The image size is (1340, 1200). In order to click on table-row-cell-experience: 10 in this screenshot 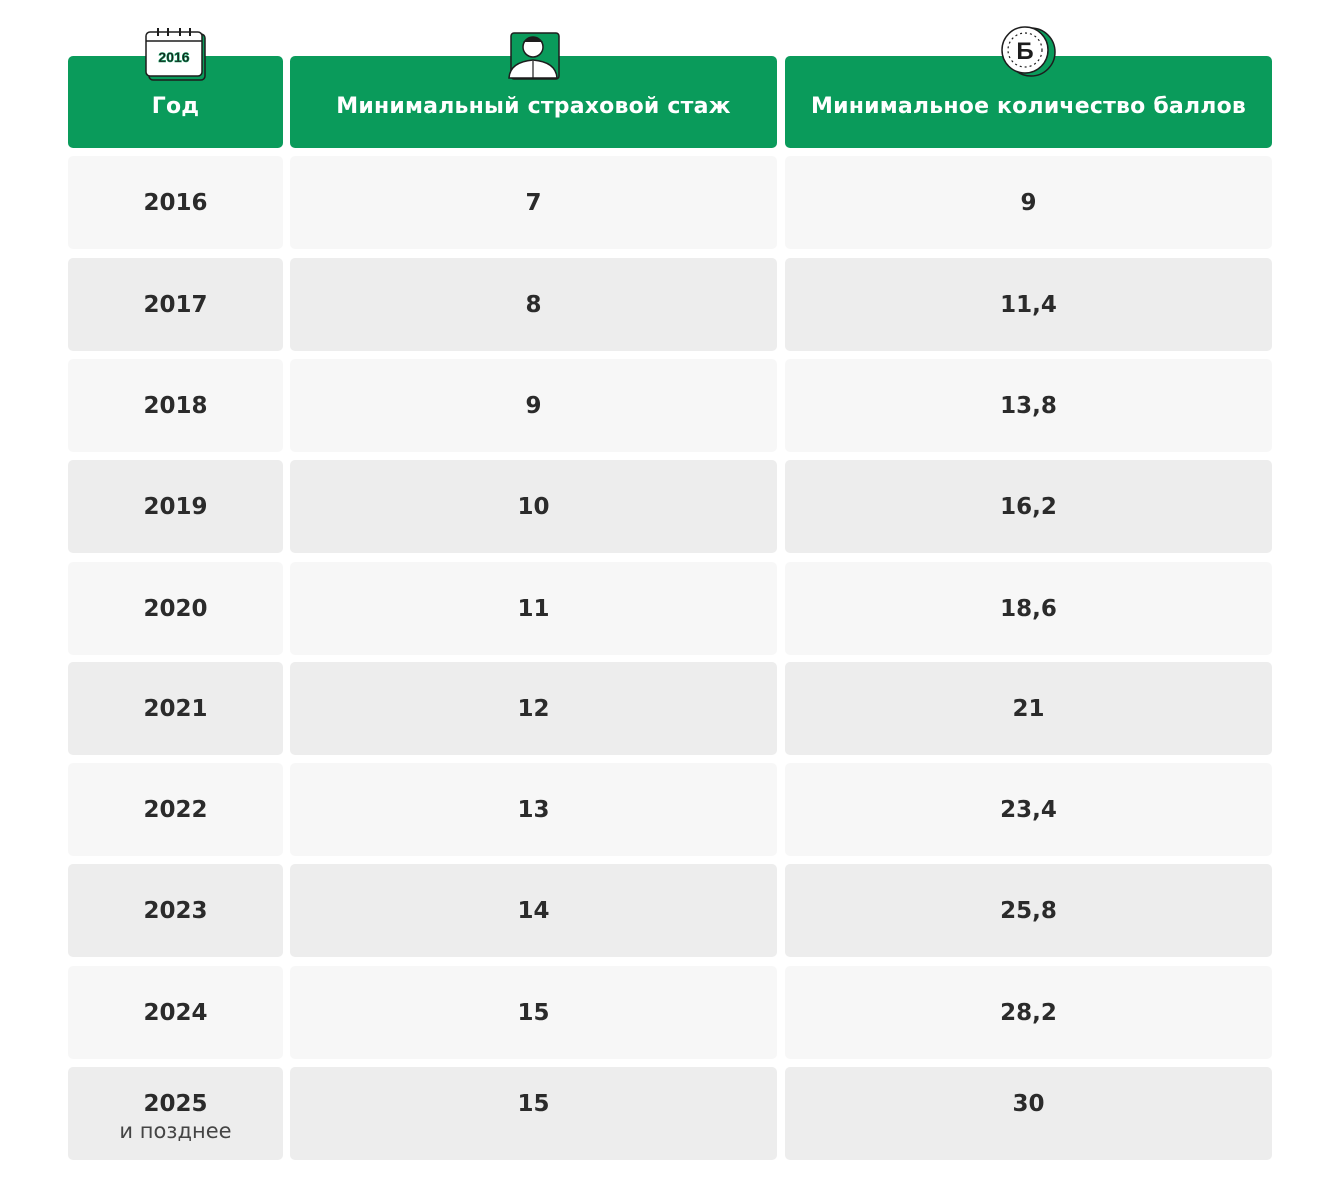, I will do `click(533, 506)`.